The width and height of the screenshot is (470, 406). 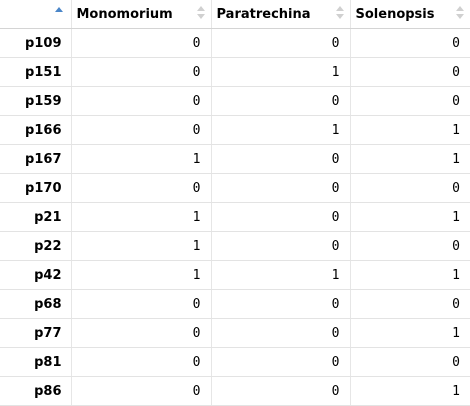 What do you see at coordinates (35, 14) in the screenshot?
I see `rownames-header` at bounding box center [35, 14].